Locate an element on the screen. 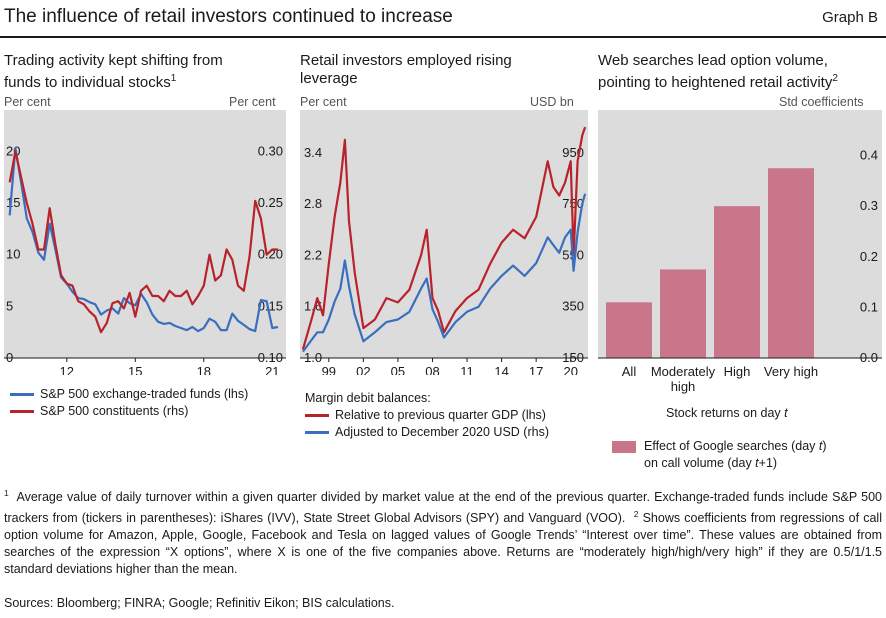  panel3-ytick-2: 0.2 is located at coordinates (869, 256).